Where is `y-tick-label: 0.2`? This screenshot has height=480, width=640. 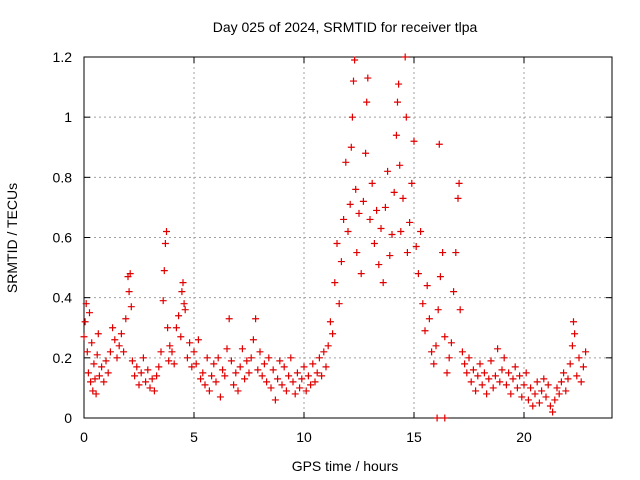
y-tick-label: 0.2 is located at coordinates (63, 358).